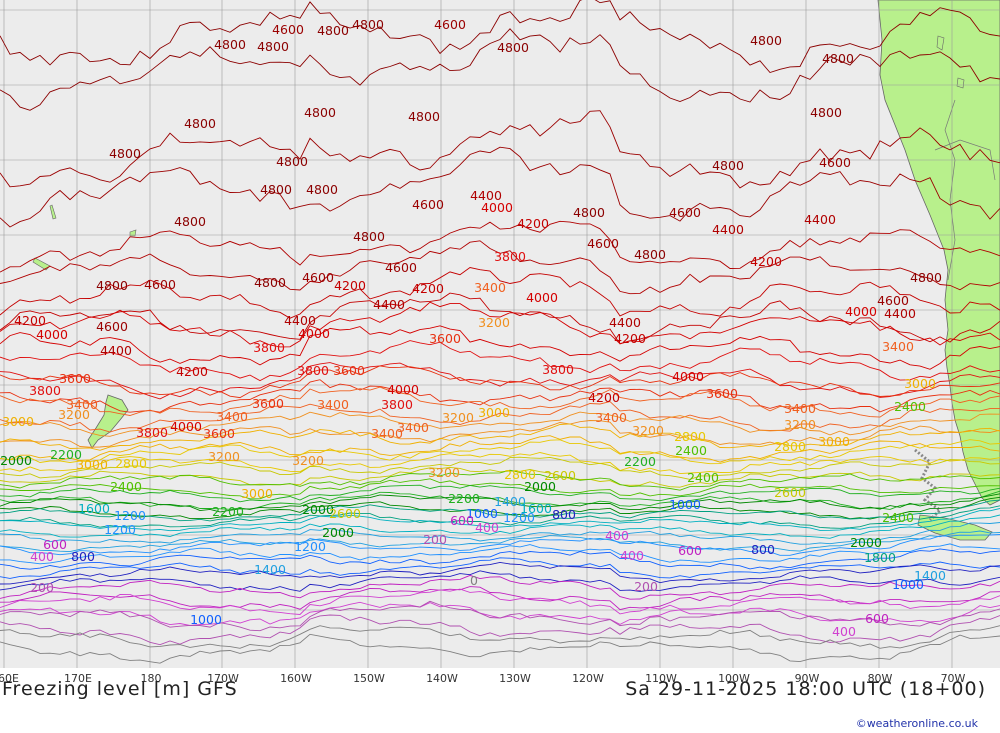  What do you see at coordinates (734, 678) in the screenshot?
I see `longitude-label: 100W` at bounding box center [734, 678].